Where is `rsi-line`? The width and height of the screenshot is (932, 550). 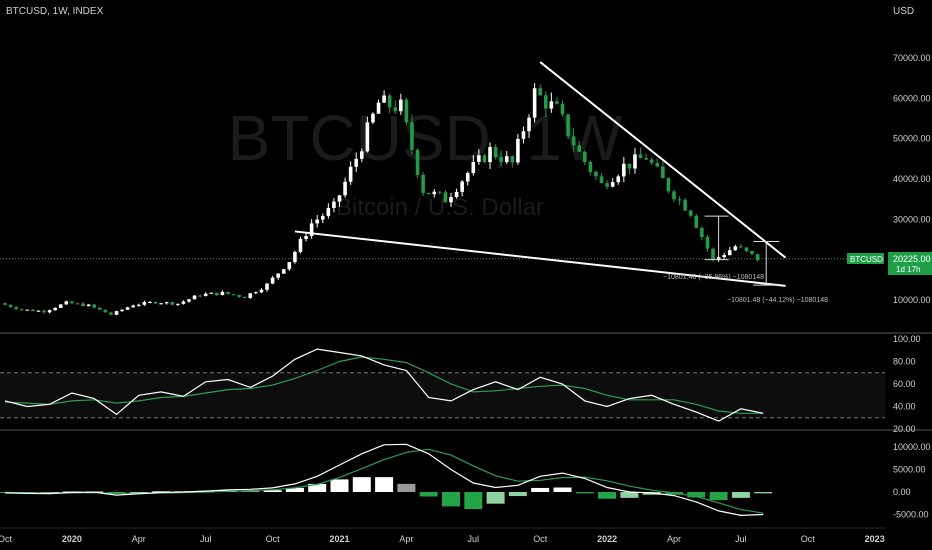
rsi-line is located at coordinates (384, 385).